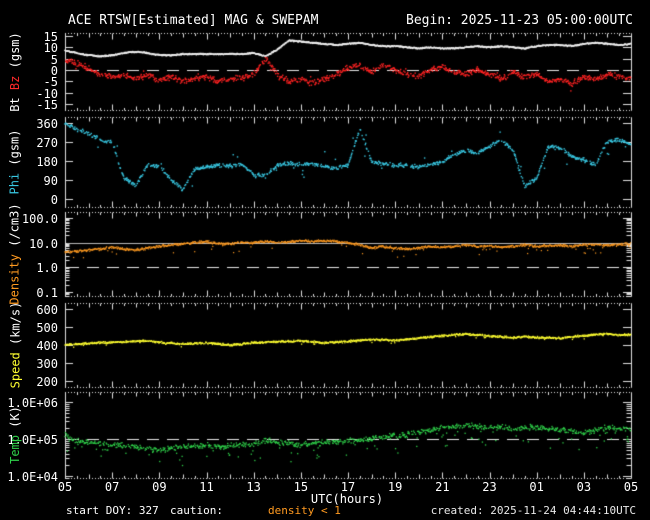 The width and height of the screenshot is (650, 520). What do you see at coordinates (395, 487) in the screenshot?
I see `x-tick-label: 19` at bounding box center [395, 487].